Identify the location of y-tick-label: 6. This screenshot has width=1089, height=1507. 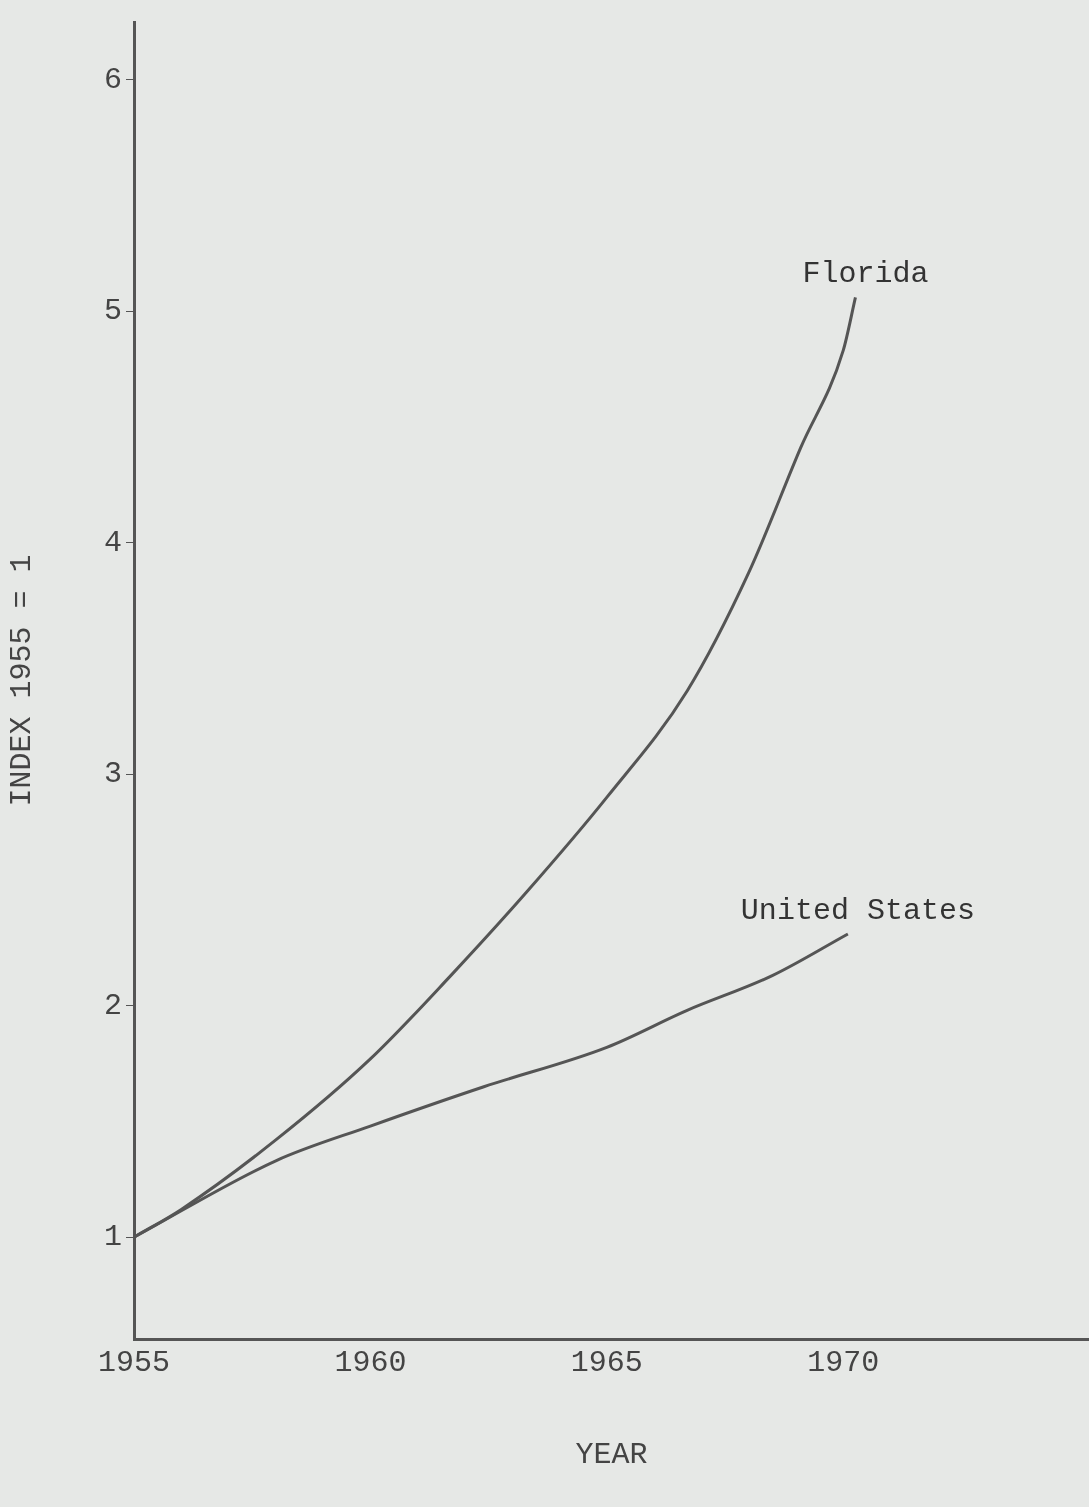
(112, 79).